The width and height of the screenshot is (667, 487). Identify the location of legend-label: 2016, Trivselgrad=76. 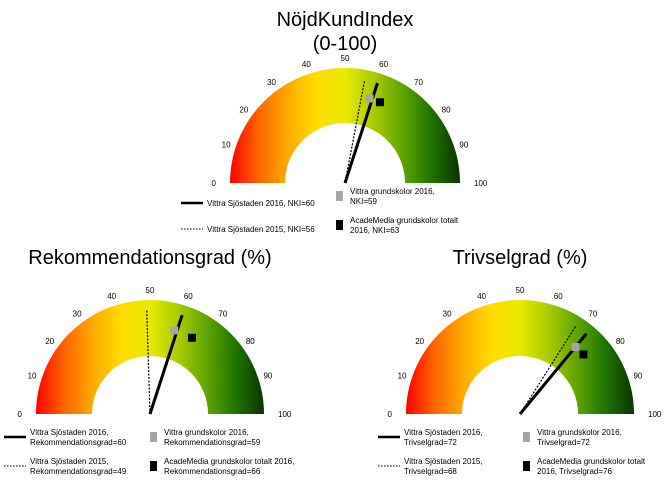
(574, 471).